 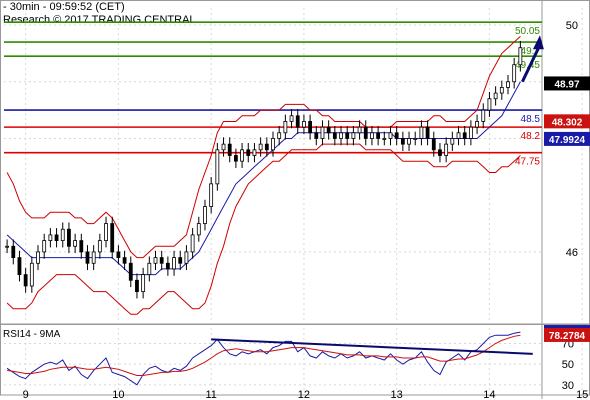 I want to click on rsi-panel: RSI14 - 9MA, so click(x=268, y=357).